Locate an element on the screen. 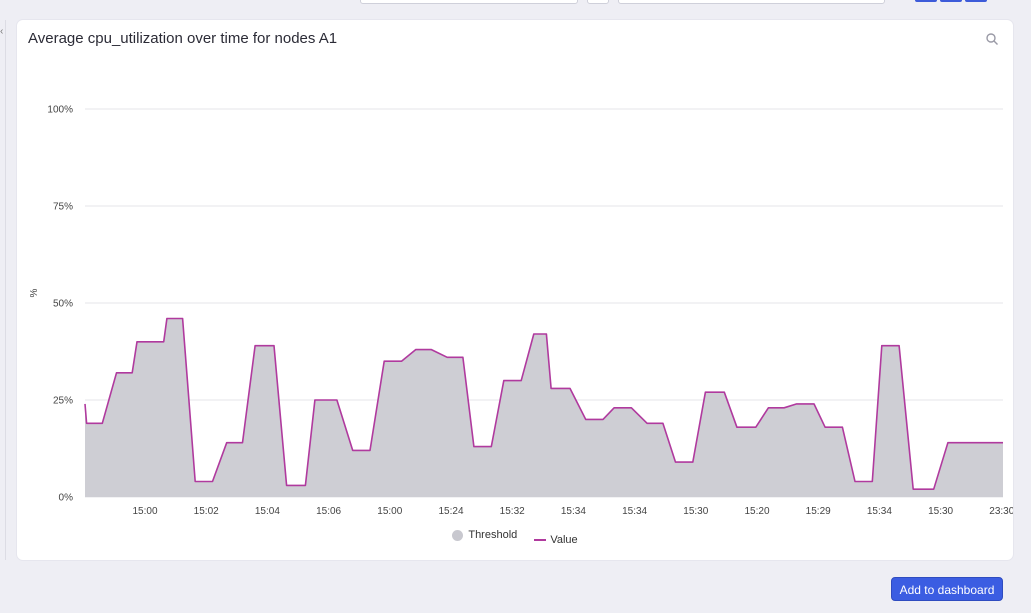  legend-item-value: Value is located at coordinates (556, 539).